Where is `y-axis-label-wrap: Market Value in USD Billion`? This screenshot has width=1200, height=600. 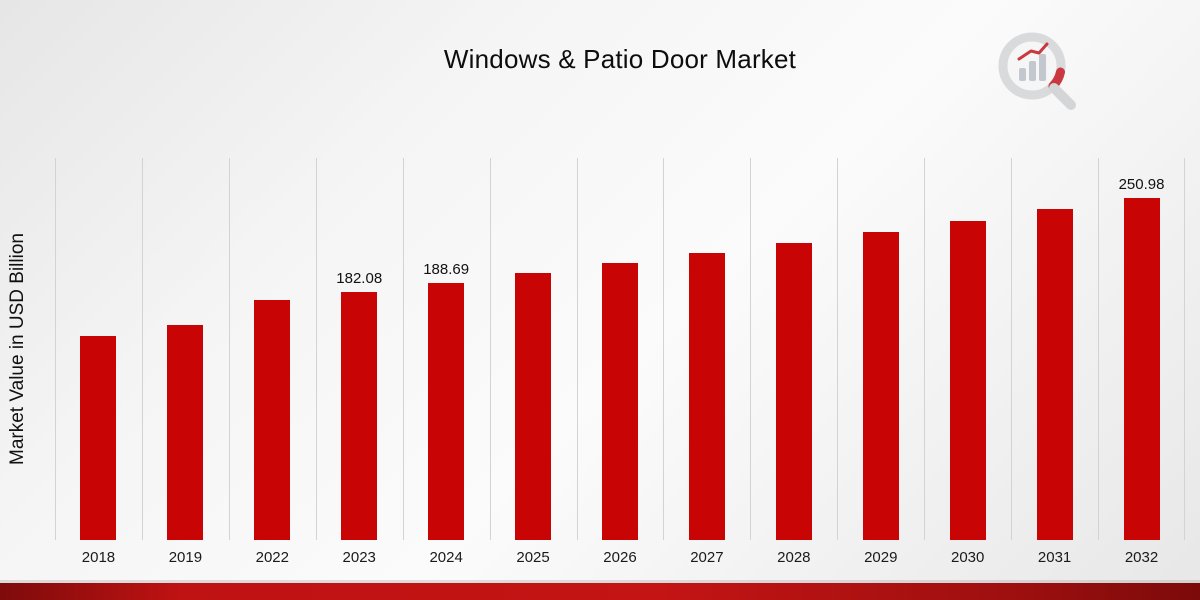 y-axis-label-wrap: Market Value in USD Billion is located at coordinates (18, 349).